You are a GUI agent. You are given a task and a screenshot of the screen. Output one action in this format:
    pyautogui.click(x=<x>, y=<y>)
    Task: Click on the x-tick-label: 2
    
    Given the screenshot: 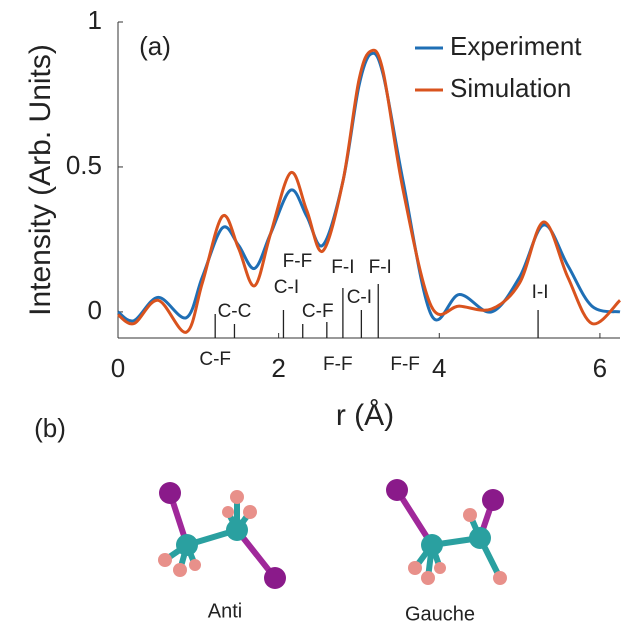 What is the action you would take?
    pyautogui.click(x=278, y=368)
    